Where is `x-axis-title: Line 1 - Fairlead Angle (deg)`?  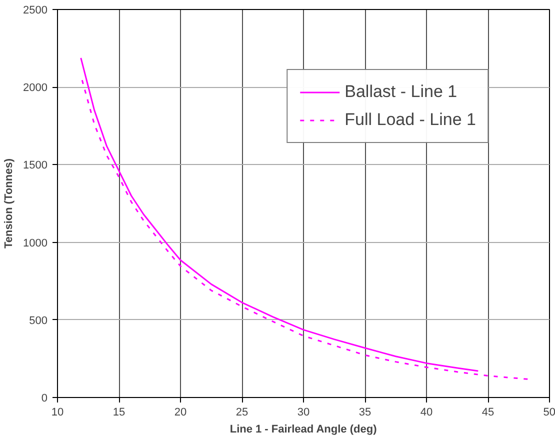 x-axis-title: Line 1 - Fairlead Angle (deg) is located at coordinates (304, 430).